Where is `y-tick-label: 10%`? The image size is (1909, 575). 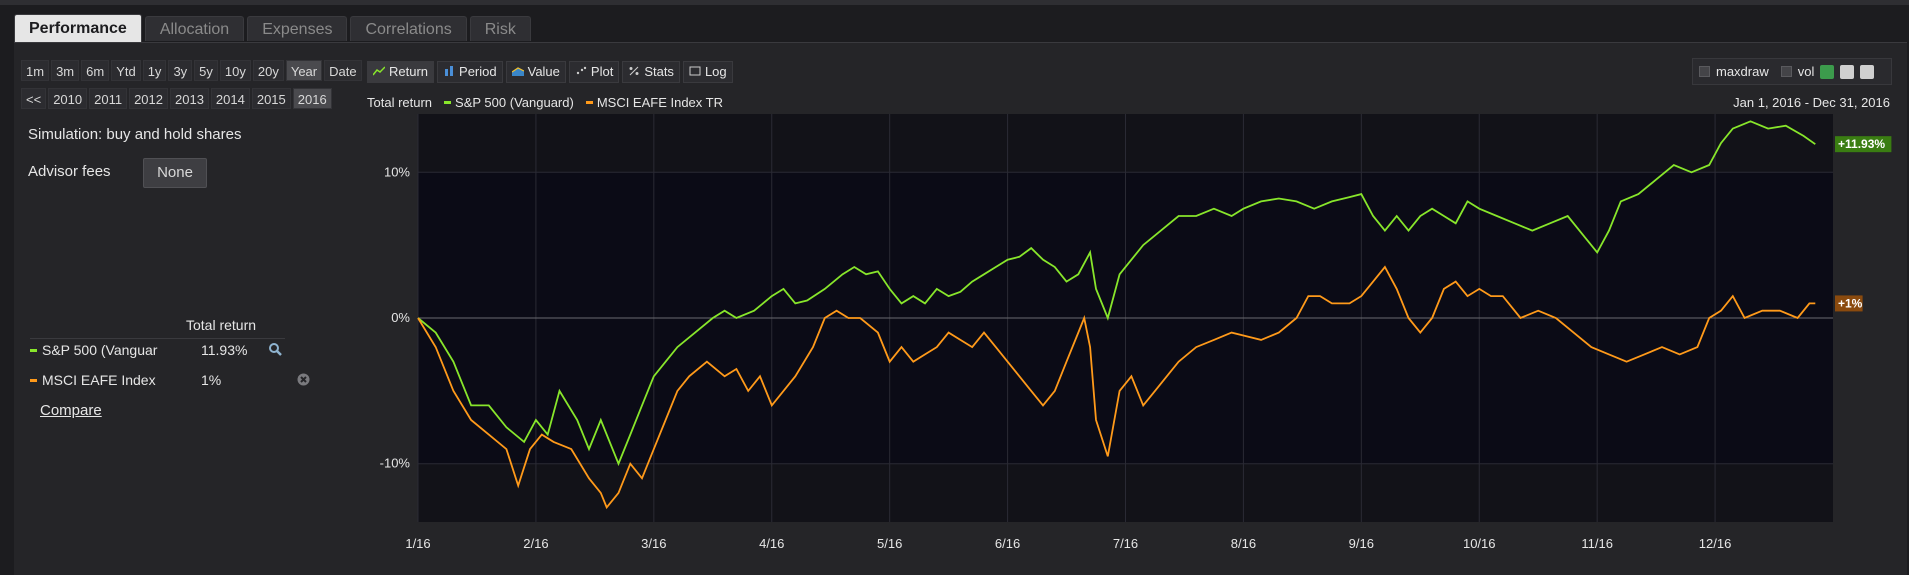 y-tick-label: 10% is located at coordinates (397, 171).